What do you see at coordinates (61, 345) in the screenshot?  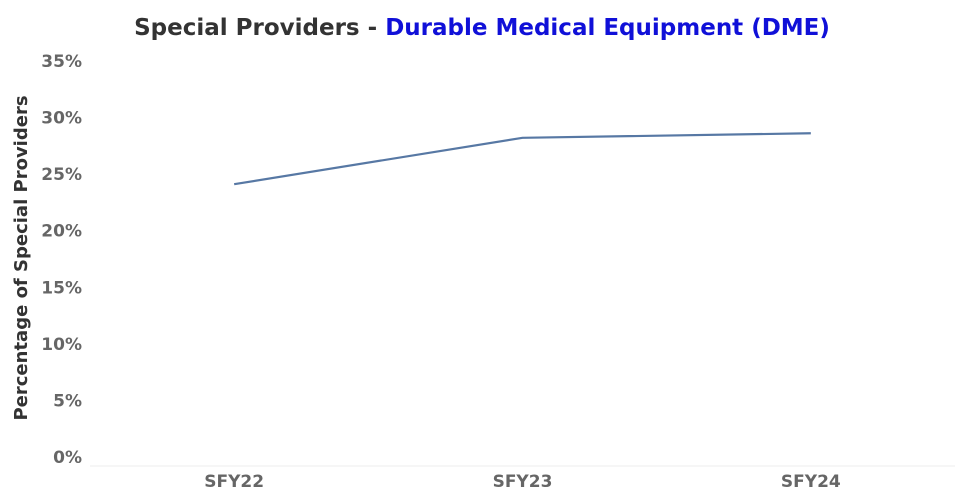 I see `y-tick-label: 10%` at bounding box center [61, 345].